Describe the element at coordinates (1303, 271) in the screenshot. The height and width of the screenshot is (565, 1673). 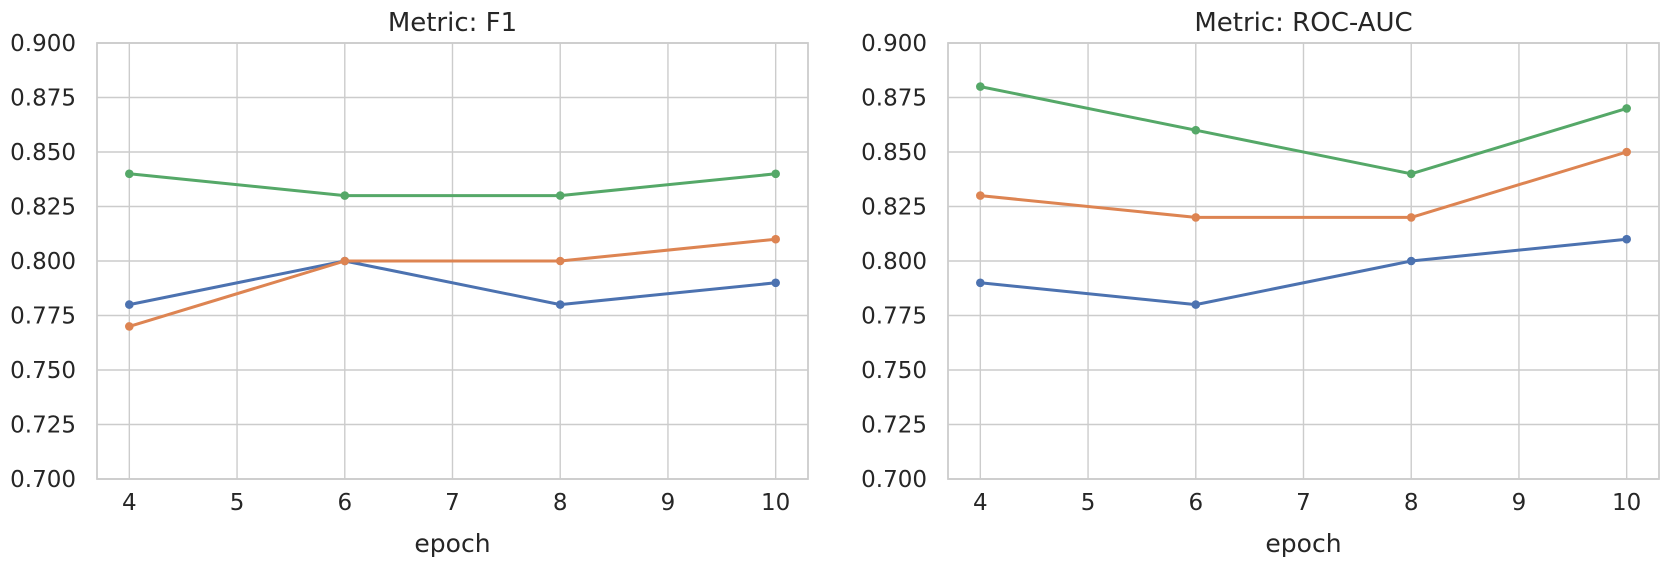
I see `blue-series` at that location.